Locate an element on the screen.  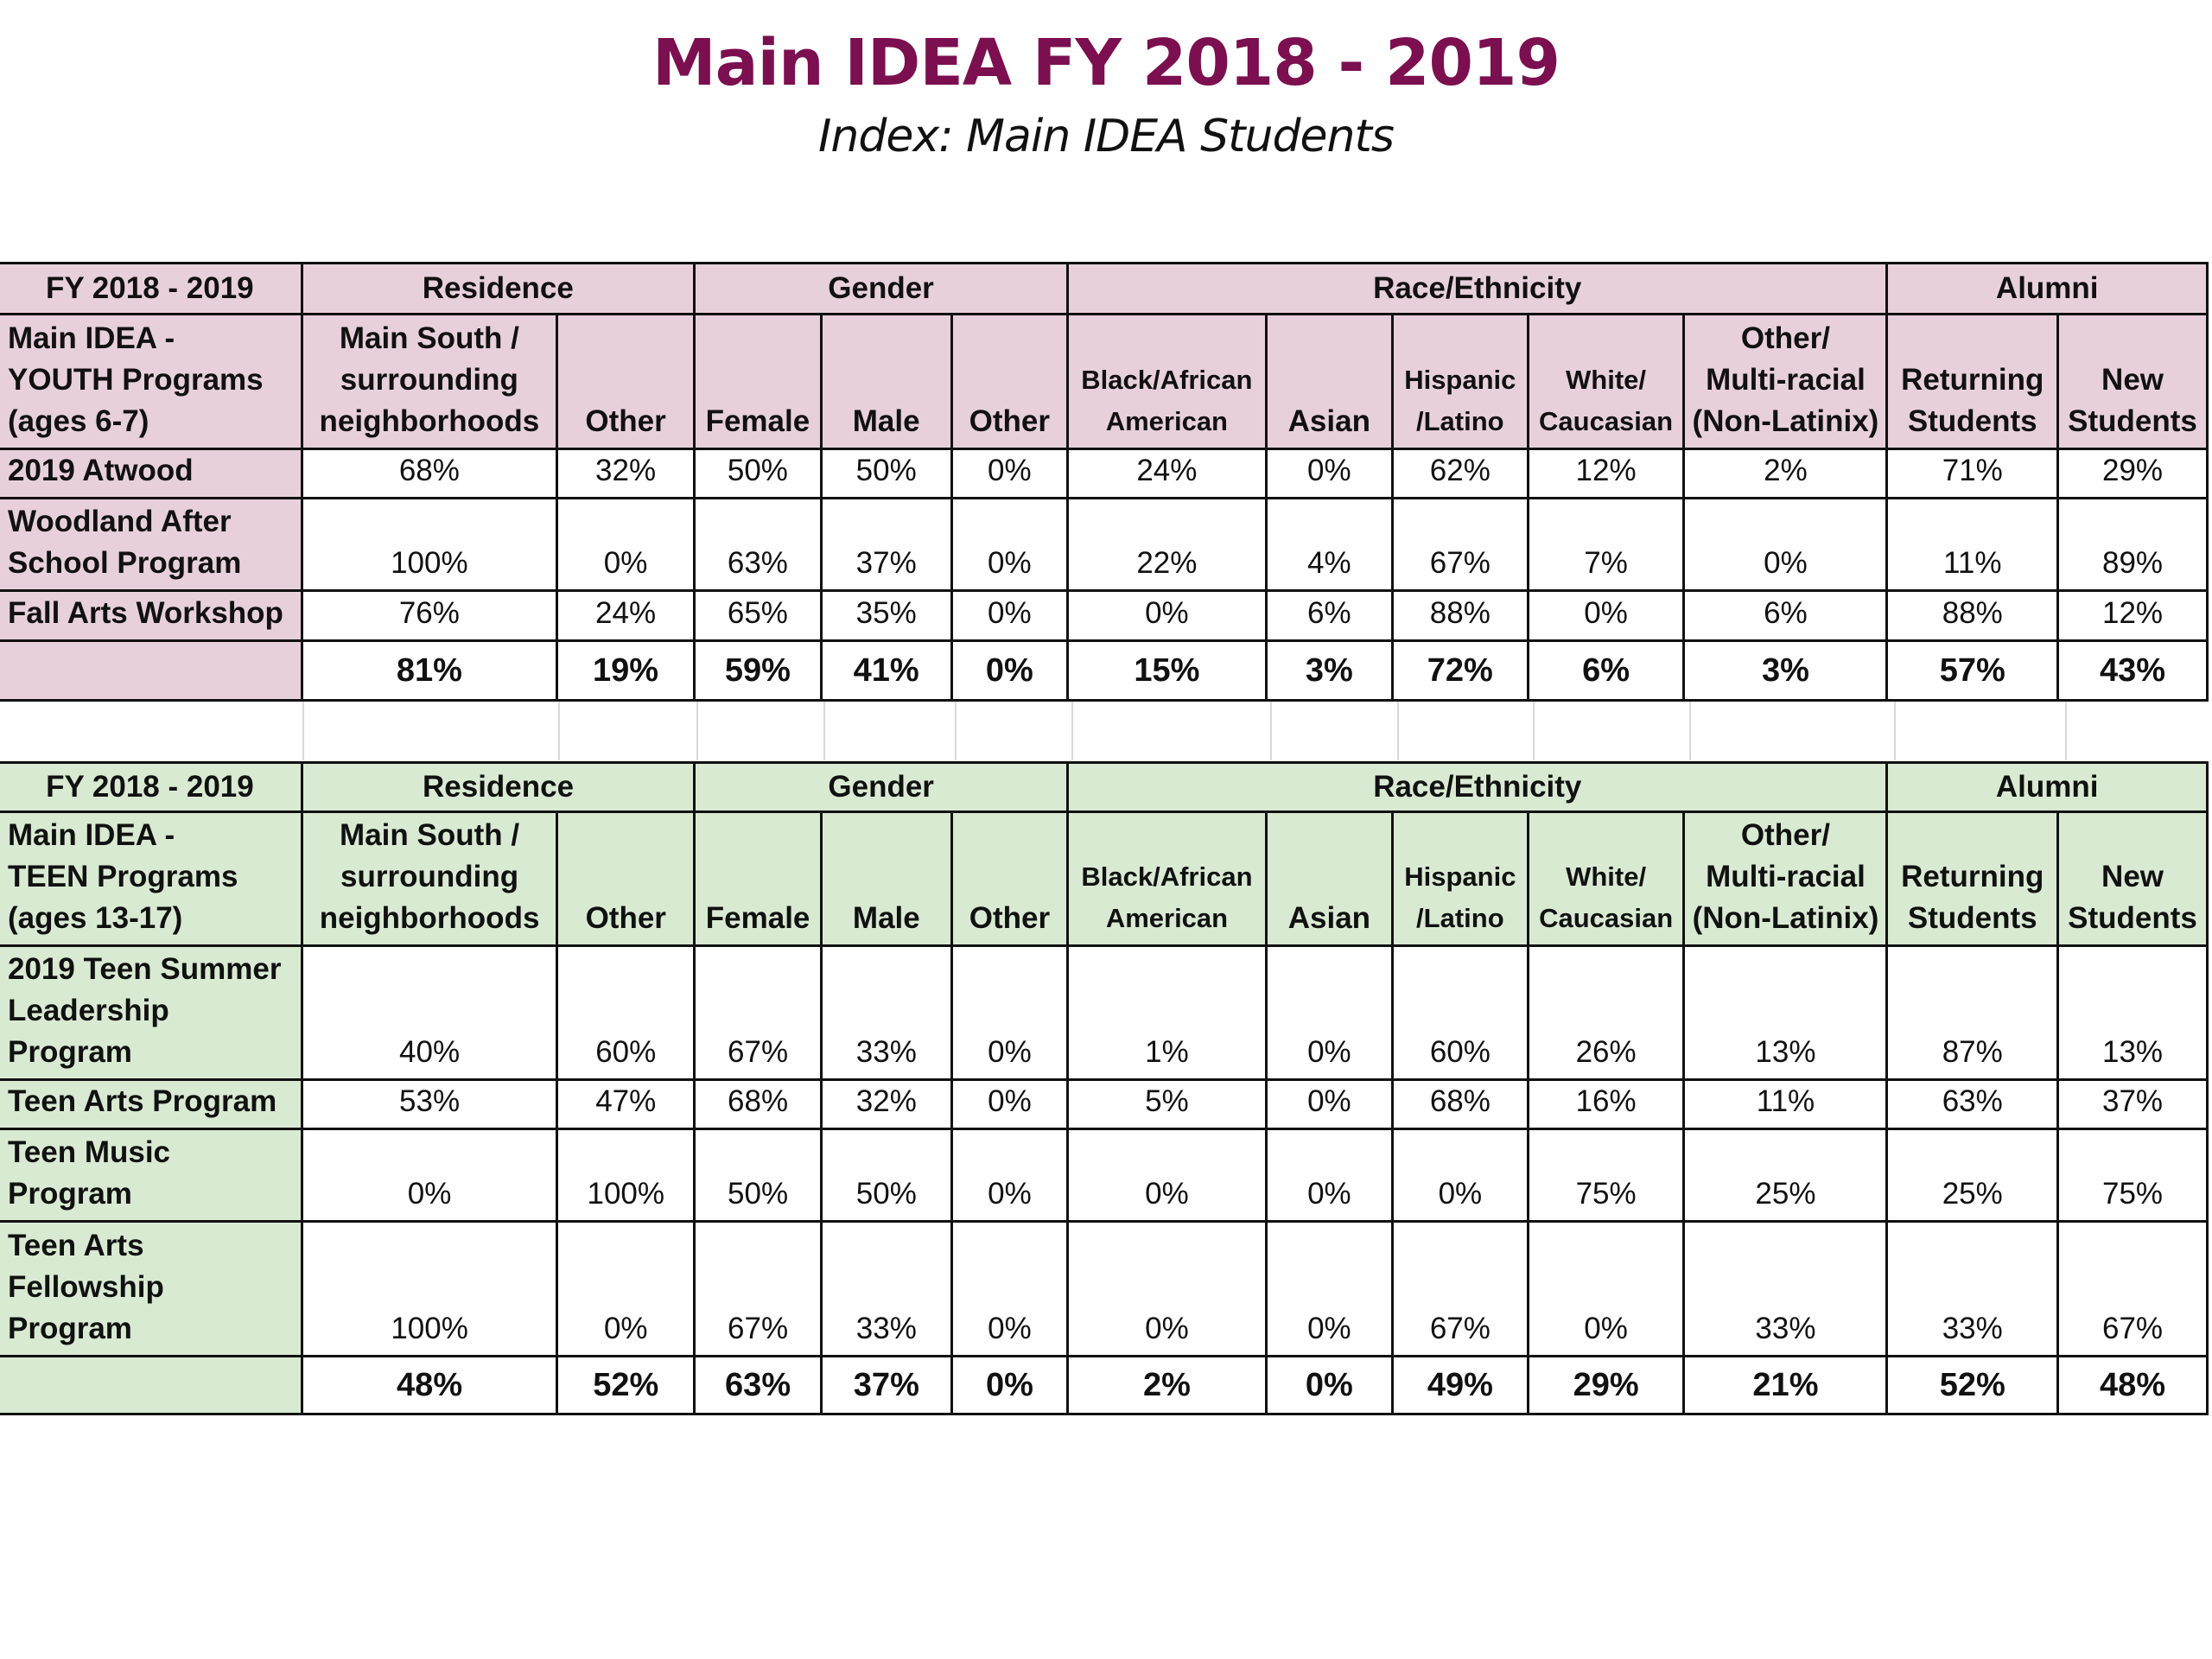
text-line: Woodland After is located at coordinates (120, 521).